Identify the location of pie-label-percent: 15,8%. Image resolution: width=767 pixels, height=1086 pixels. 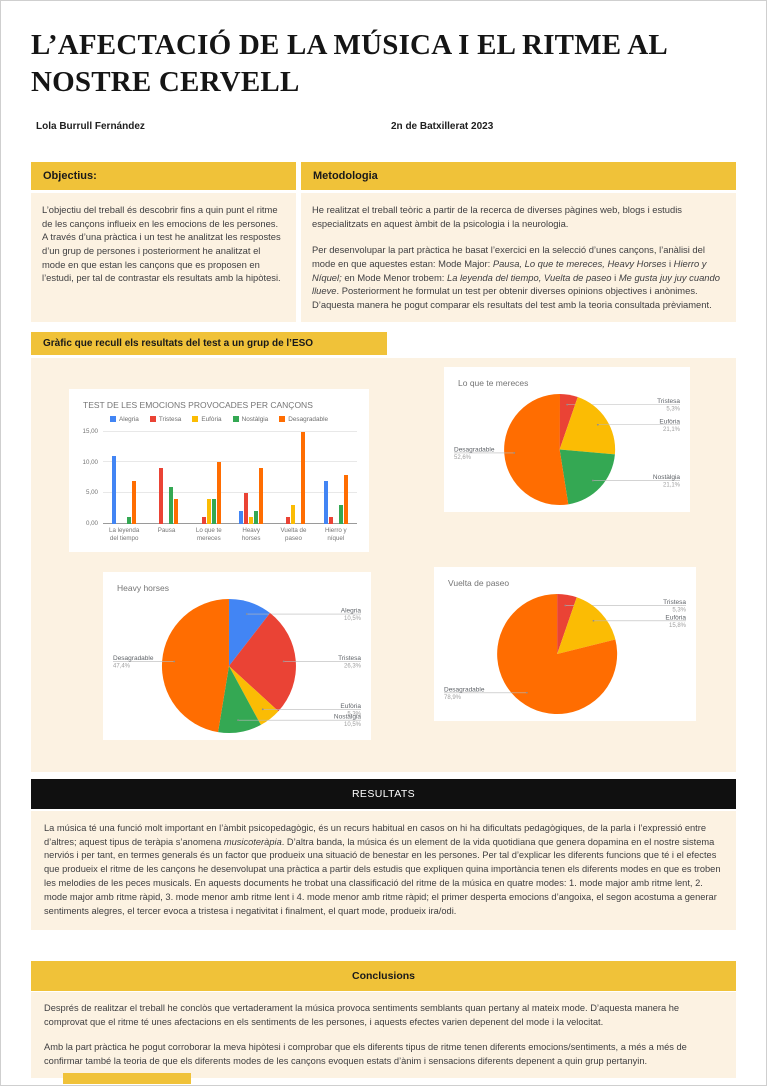
(678, 625).